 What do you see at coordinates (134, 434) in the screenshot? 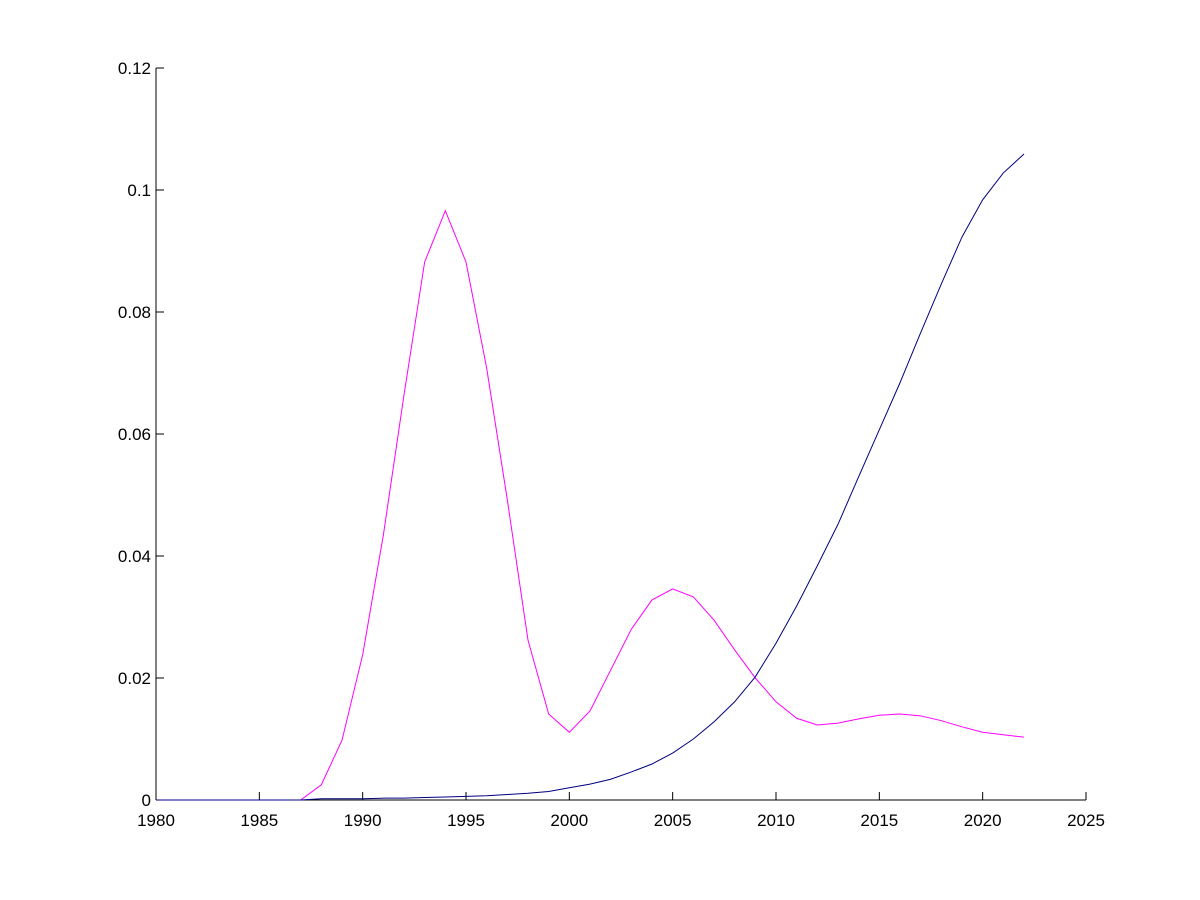
I see `y-tick-label: 0.06` at bounding box center [134, 434].